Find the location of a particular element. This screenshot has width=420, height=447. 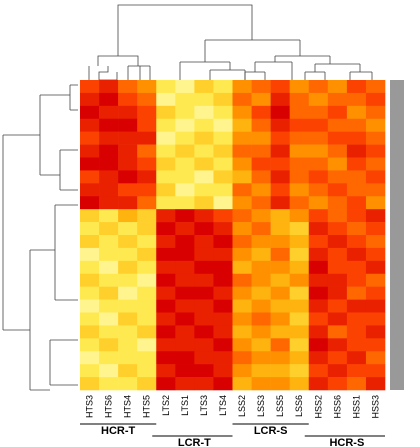

row-labels is located at coordinates (397, 235).